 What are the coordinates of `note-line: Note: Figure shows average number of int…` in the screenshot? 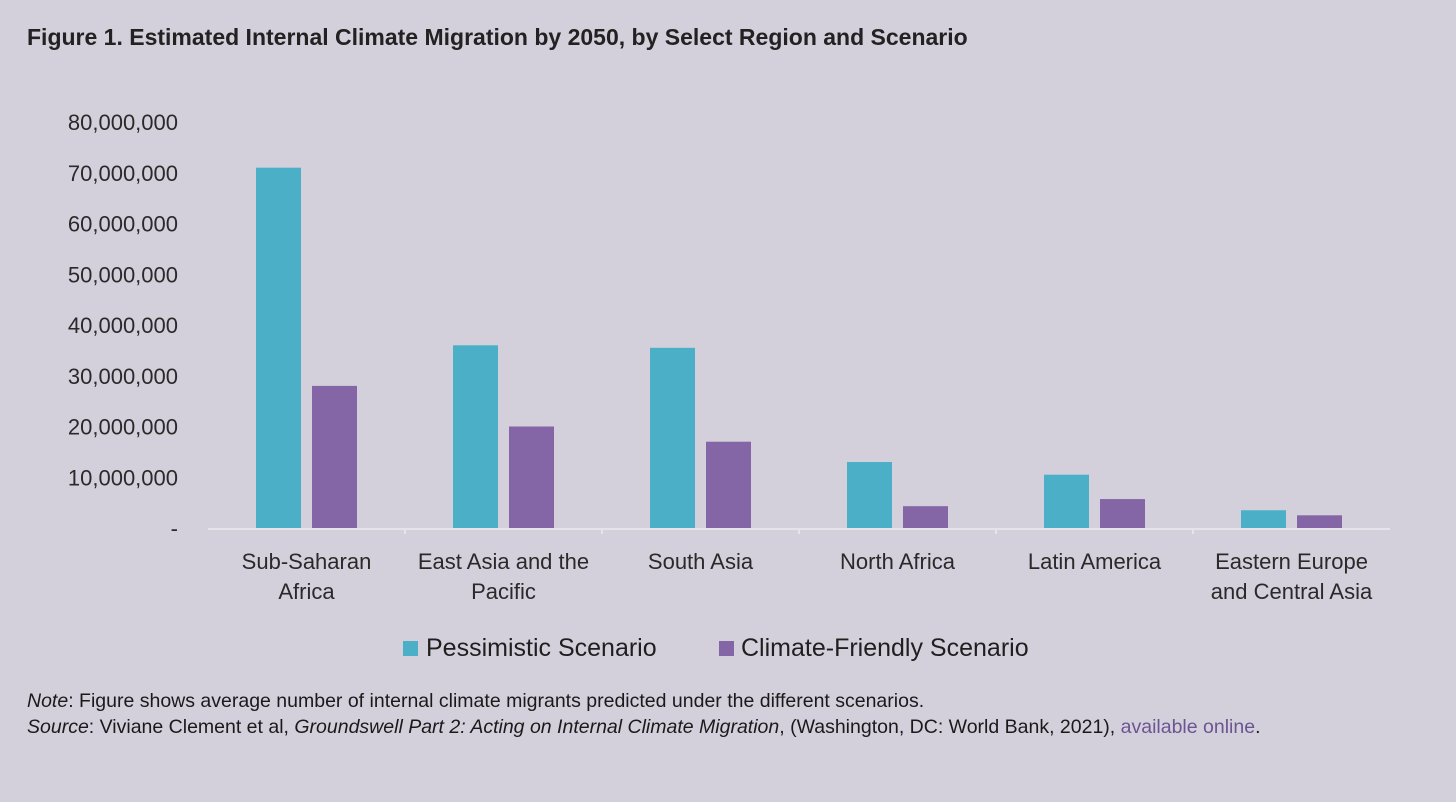 It's located at (644, 701).